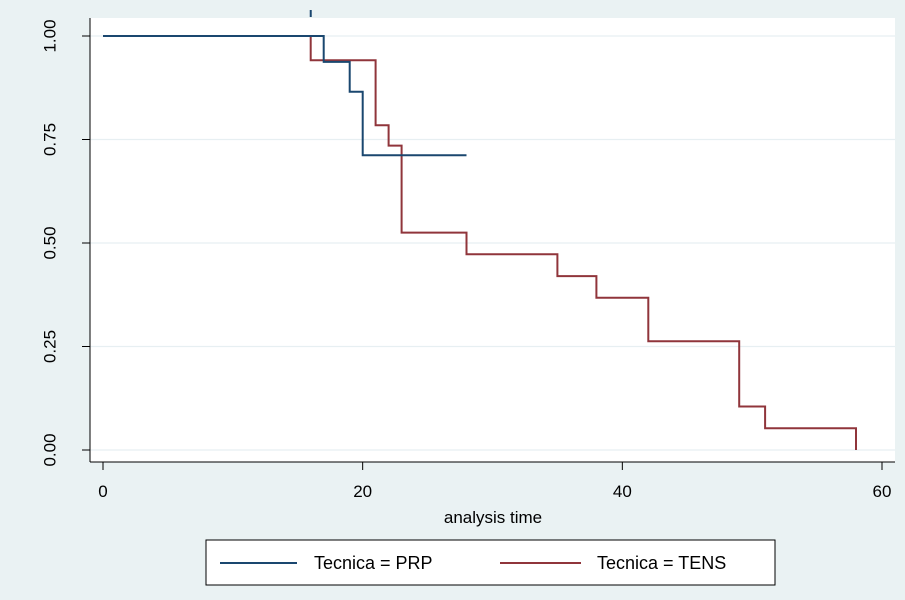  I want to click on legend: Tecnica = PRP Tecnica = TENS, so click(490, 562).